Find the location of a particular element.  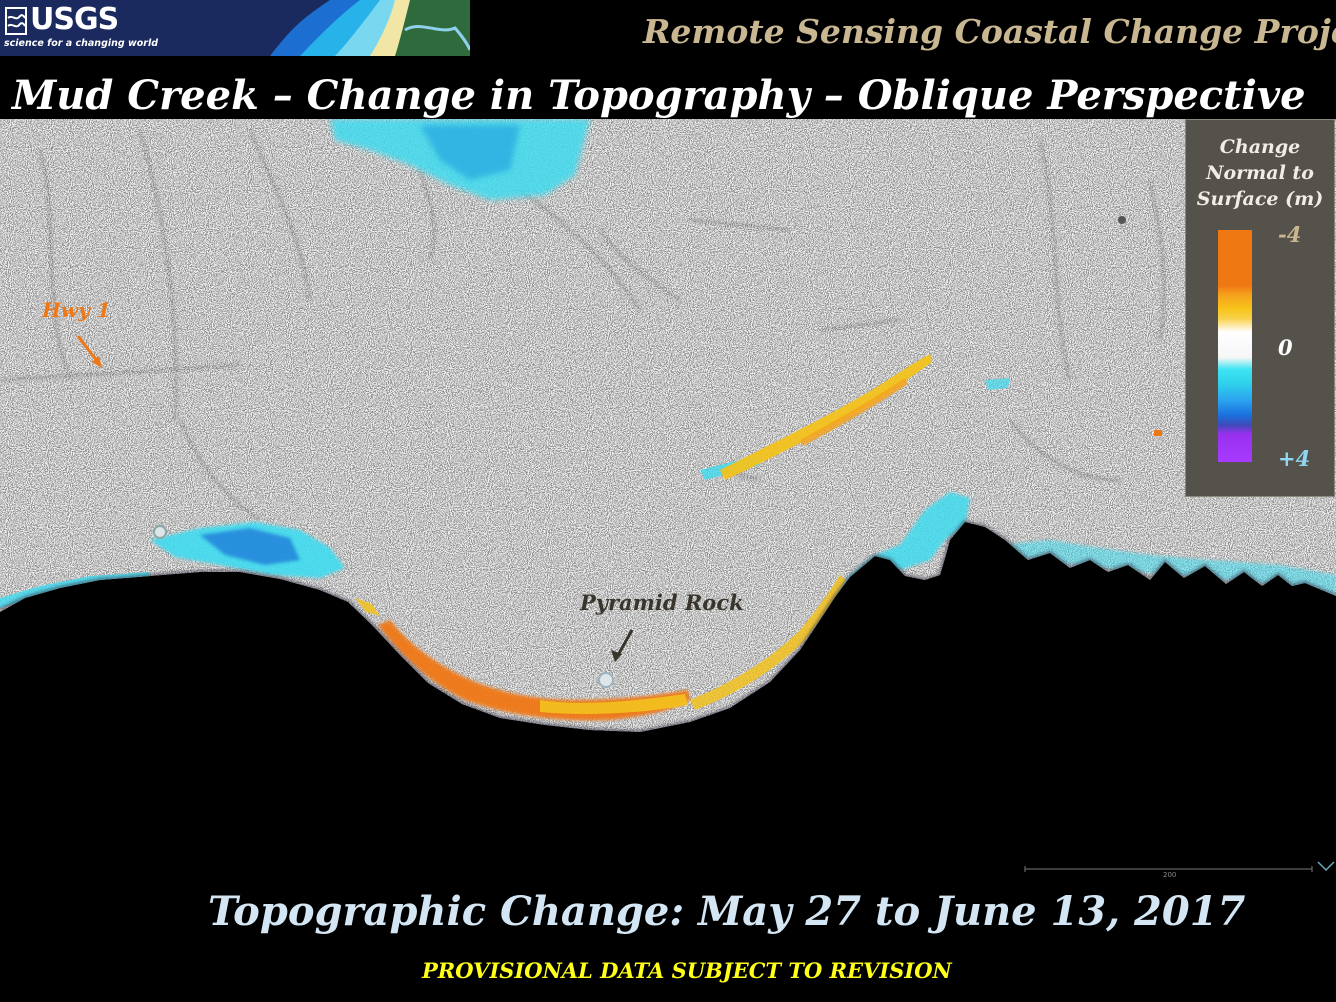

project-title: Remote Sensing Coastal Change Project is located at coordinates (989, 31).